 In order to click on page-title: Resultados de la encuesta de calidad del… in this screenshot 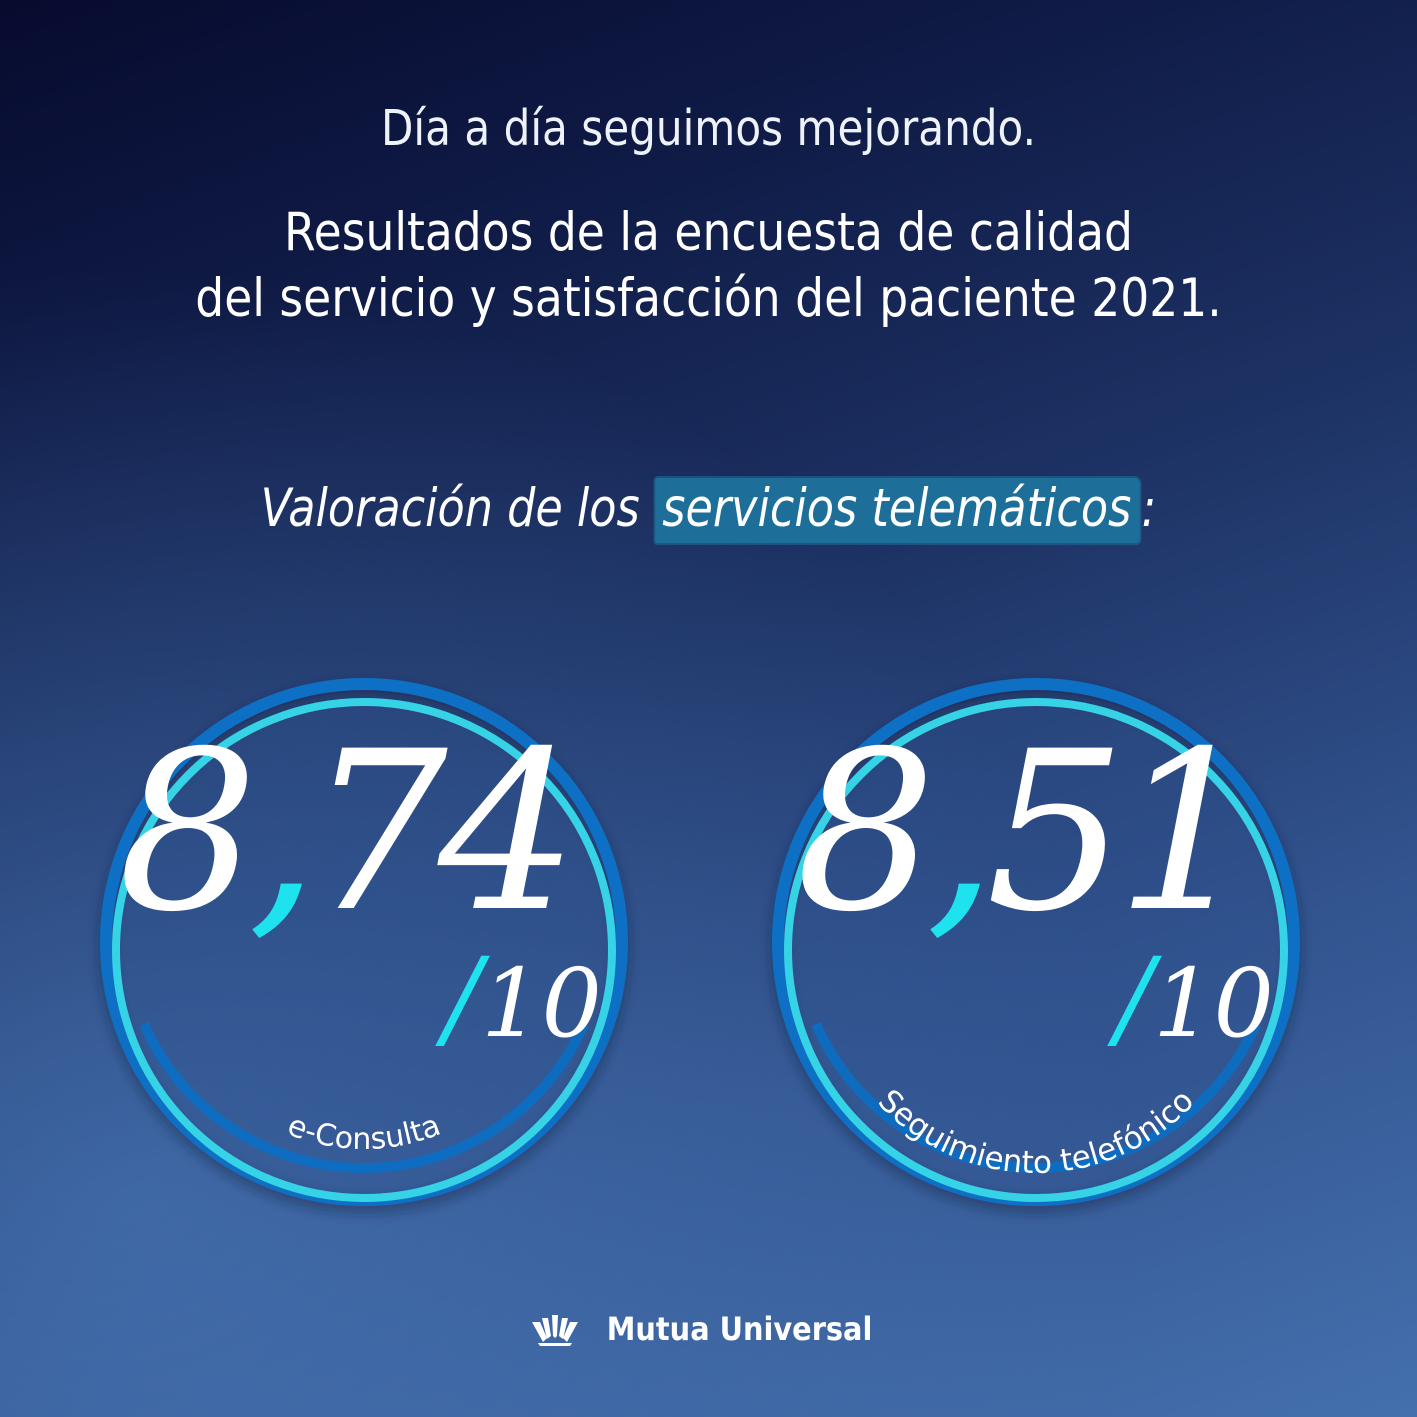, I will do `click(708, 266)`.